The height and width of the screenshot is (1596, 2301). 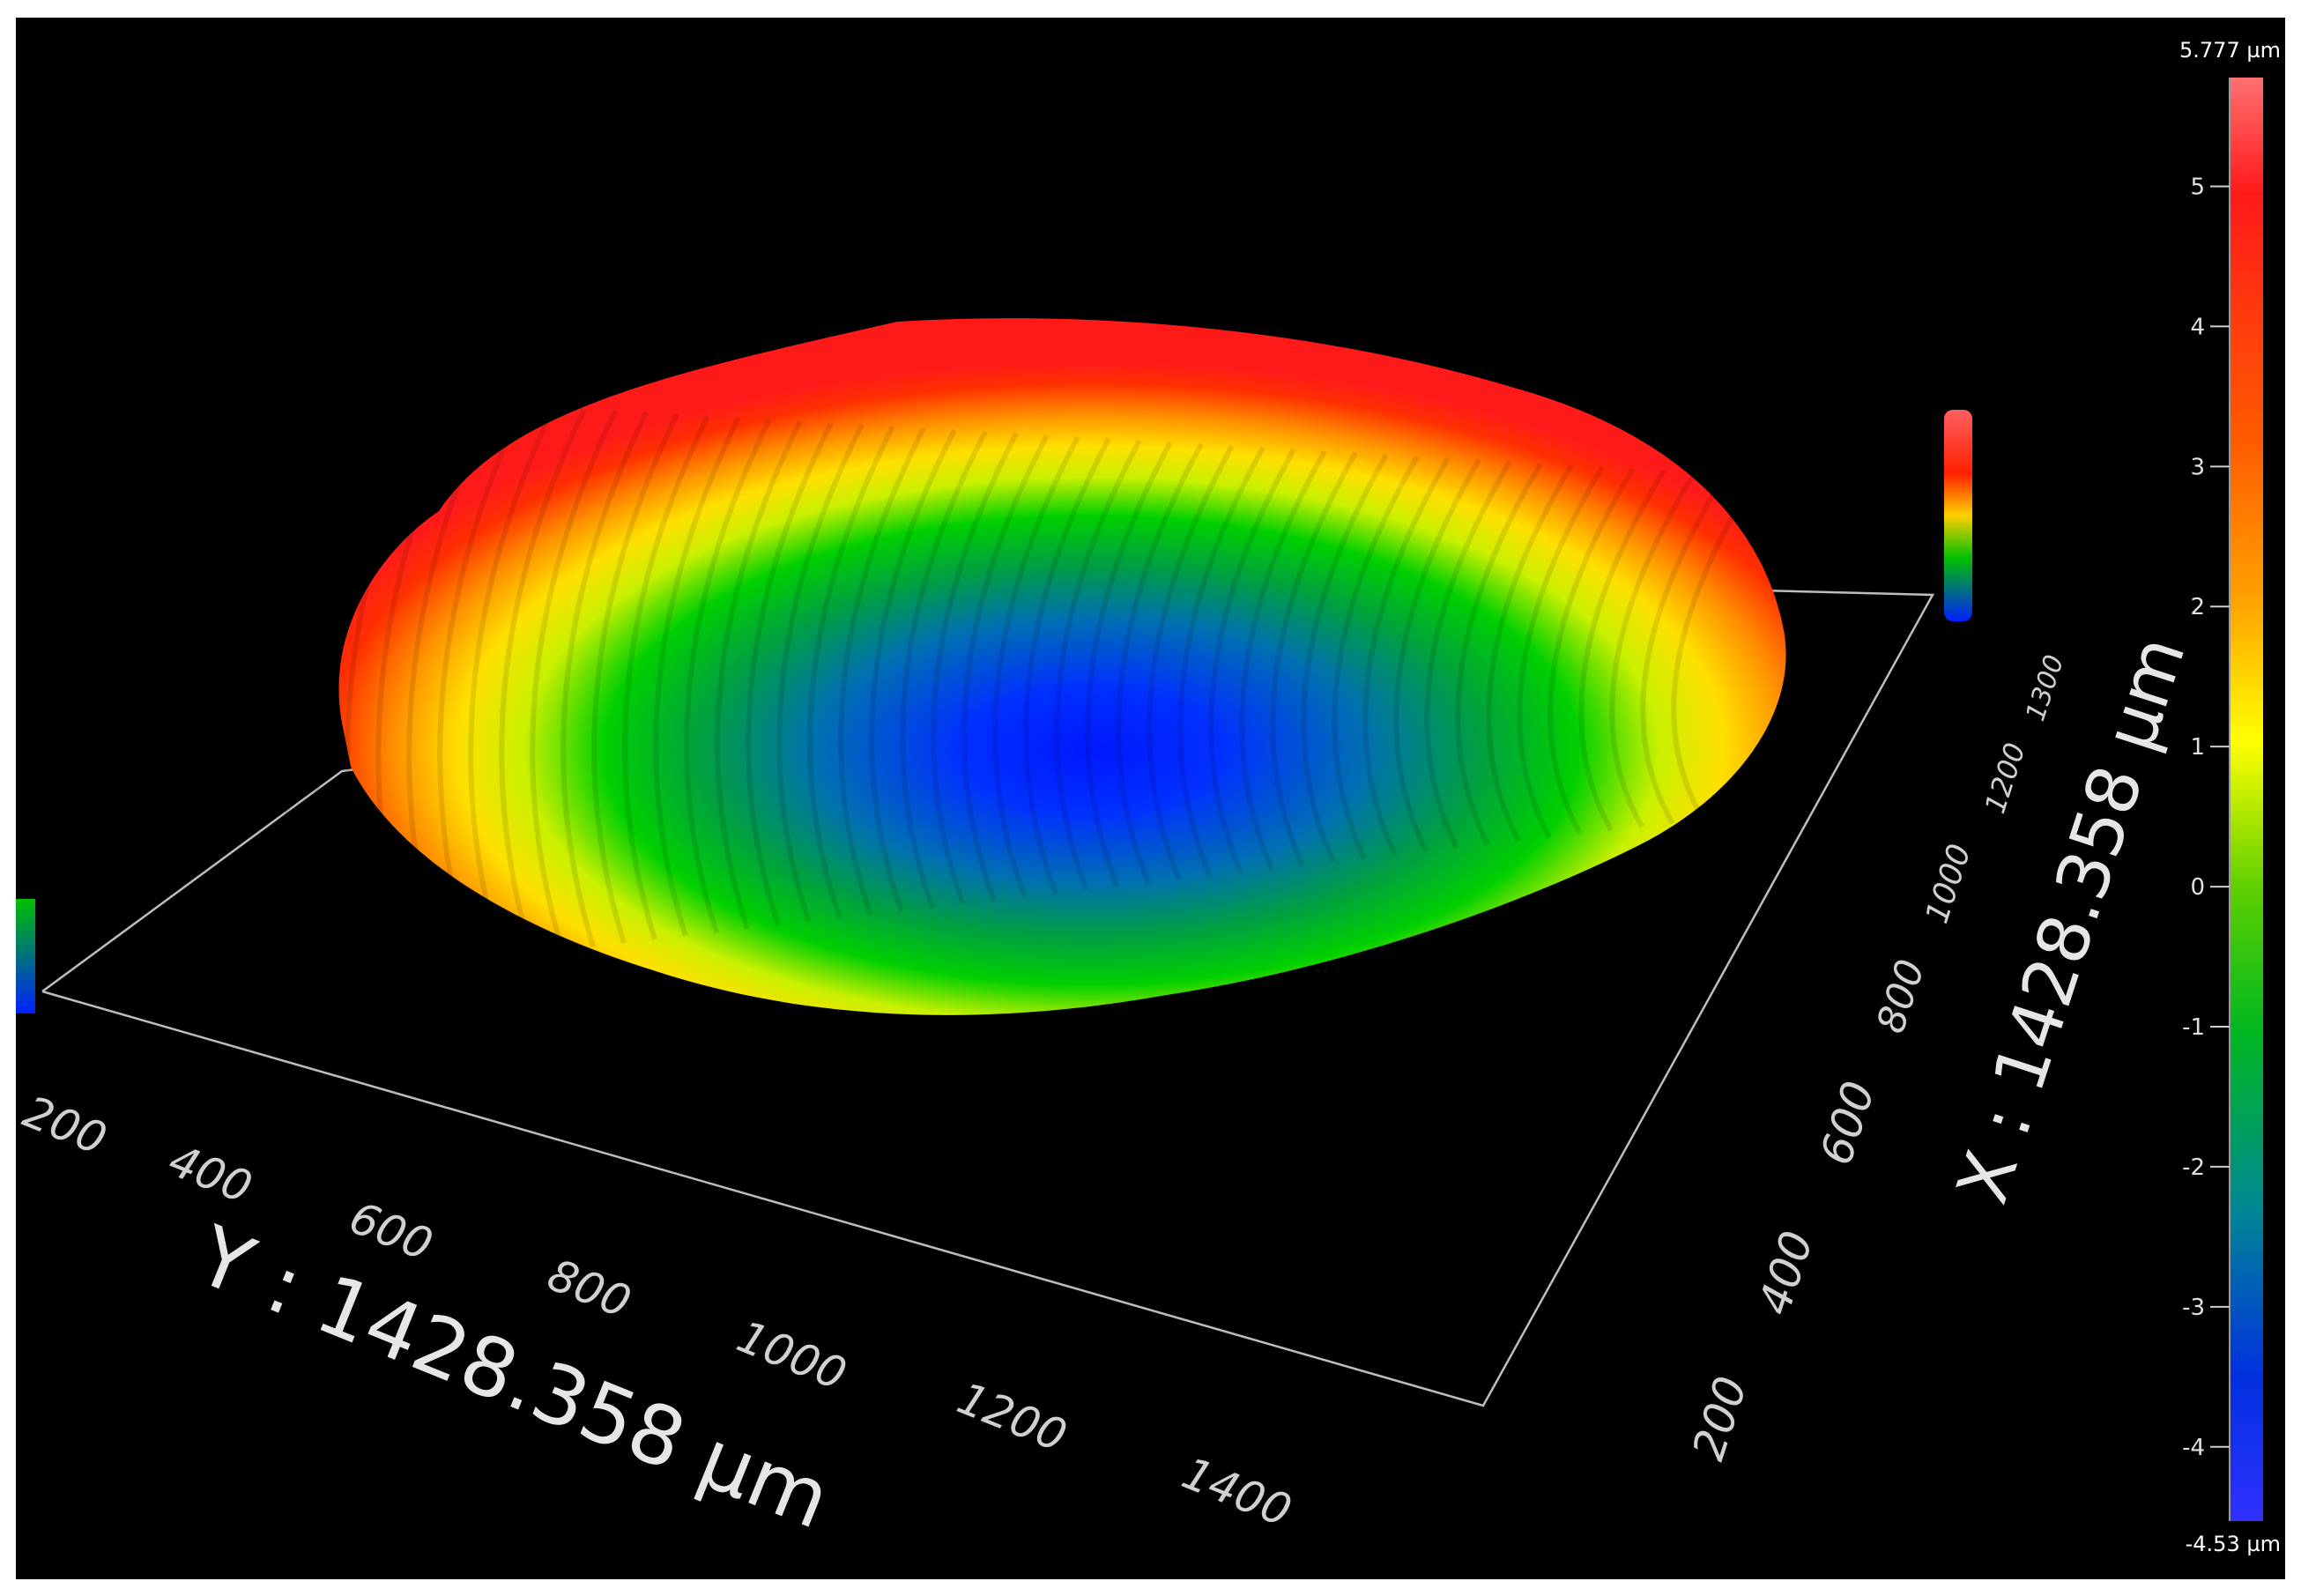 What do you see at coordinates (2233, 1544) in the screenshot?
I see `color-scale-min: -4.53 µm` at bounding box center [2233, 1544].